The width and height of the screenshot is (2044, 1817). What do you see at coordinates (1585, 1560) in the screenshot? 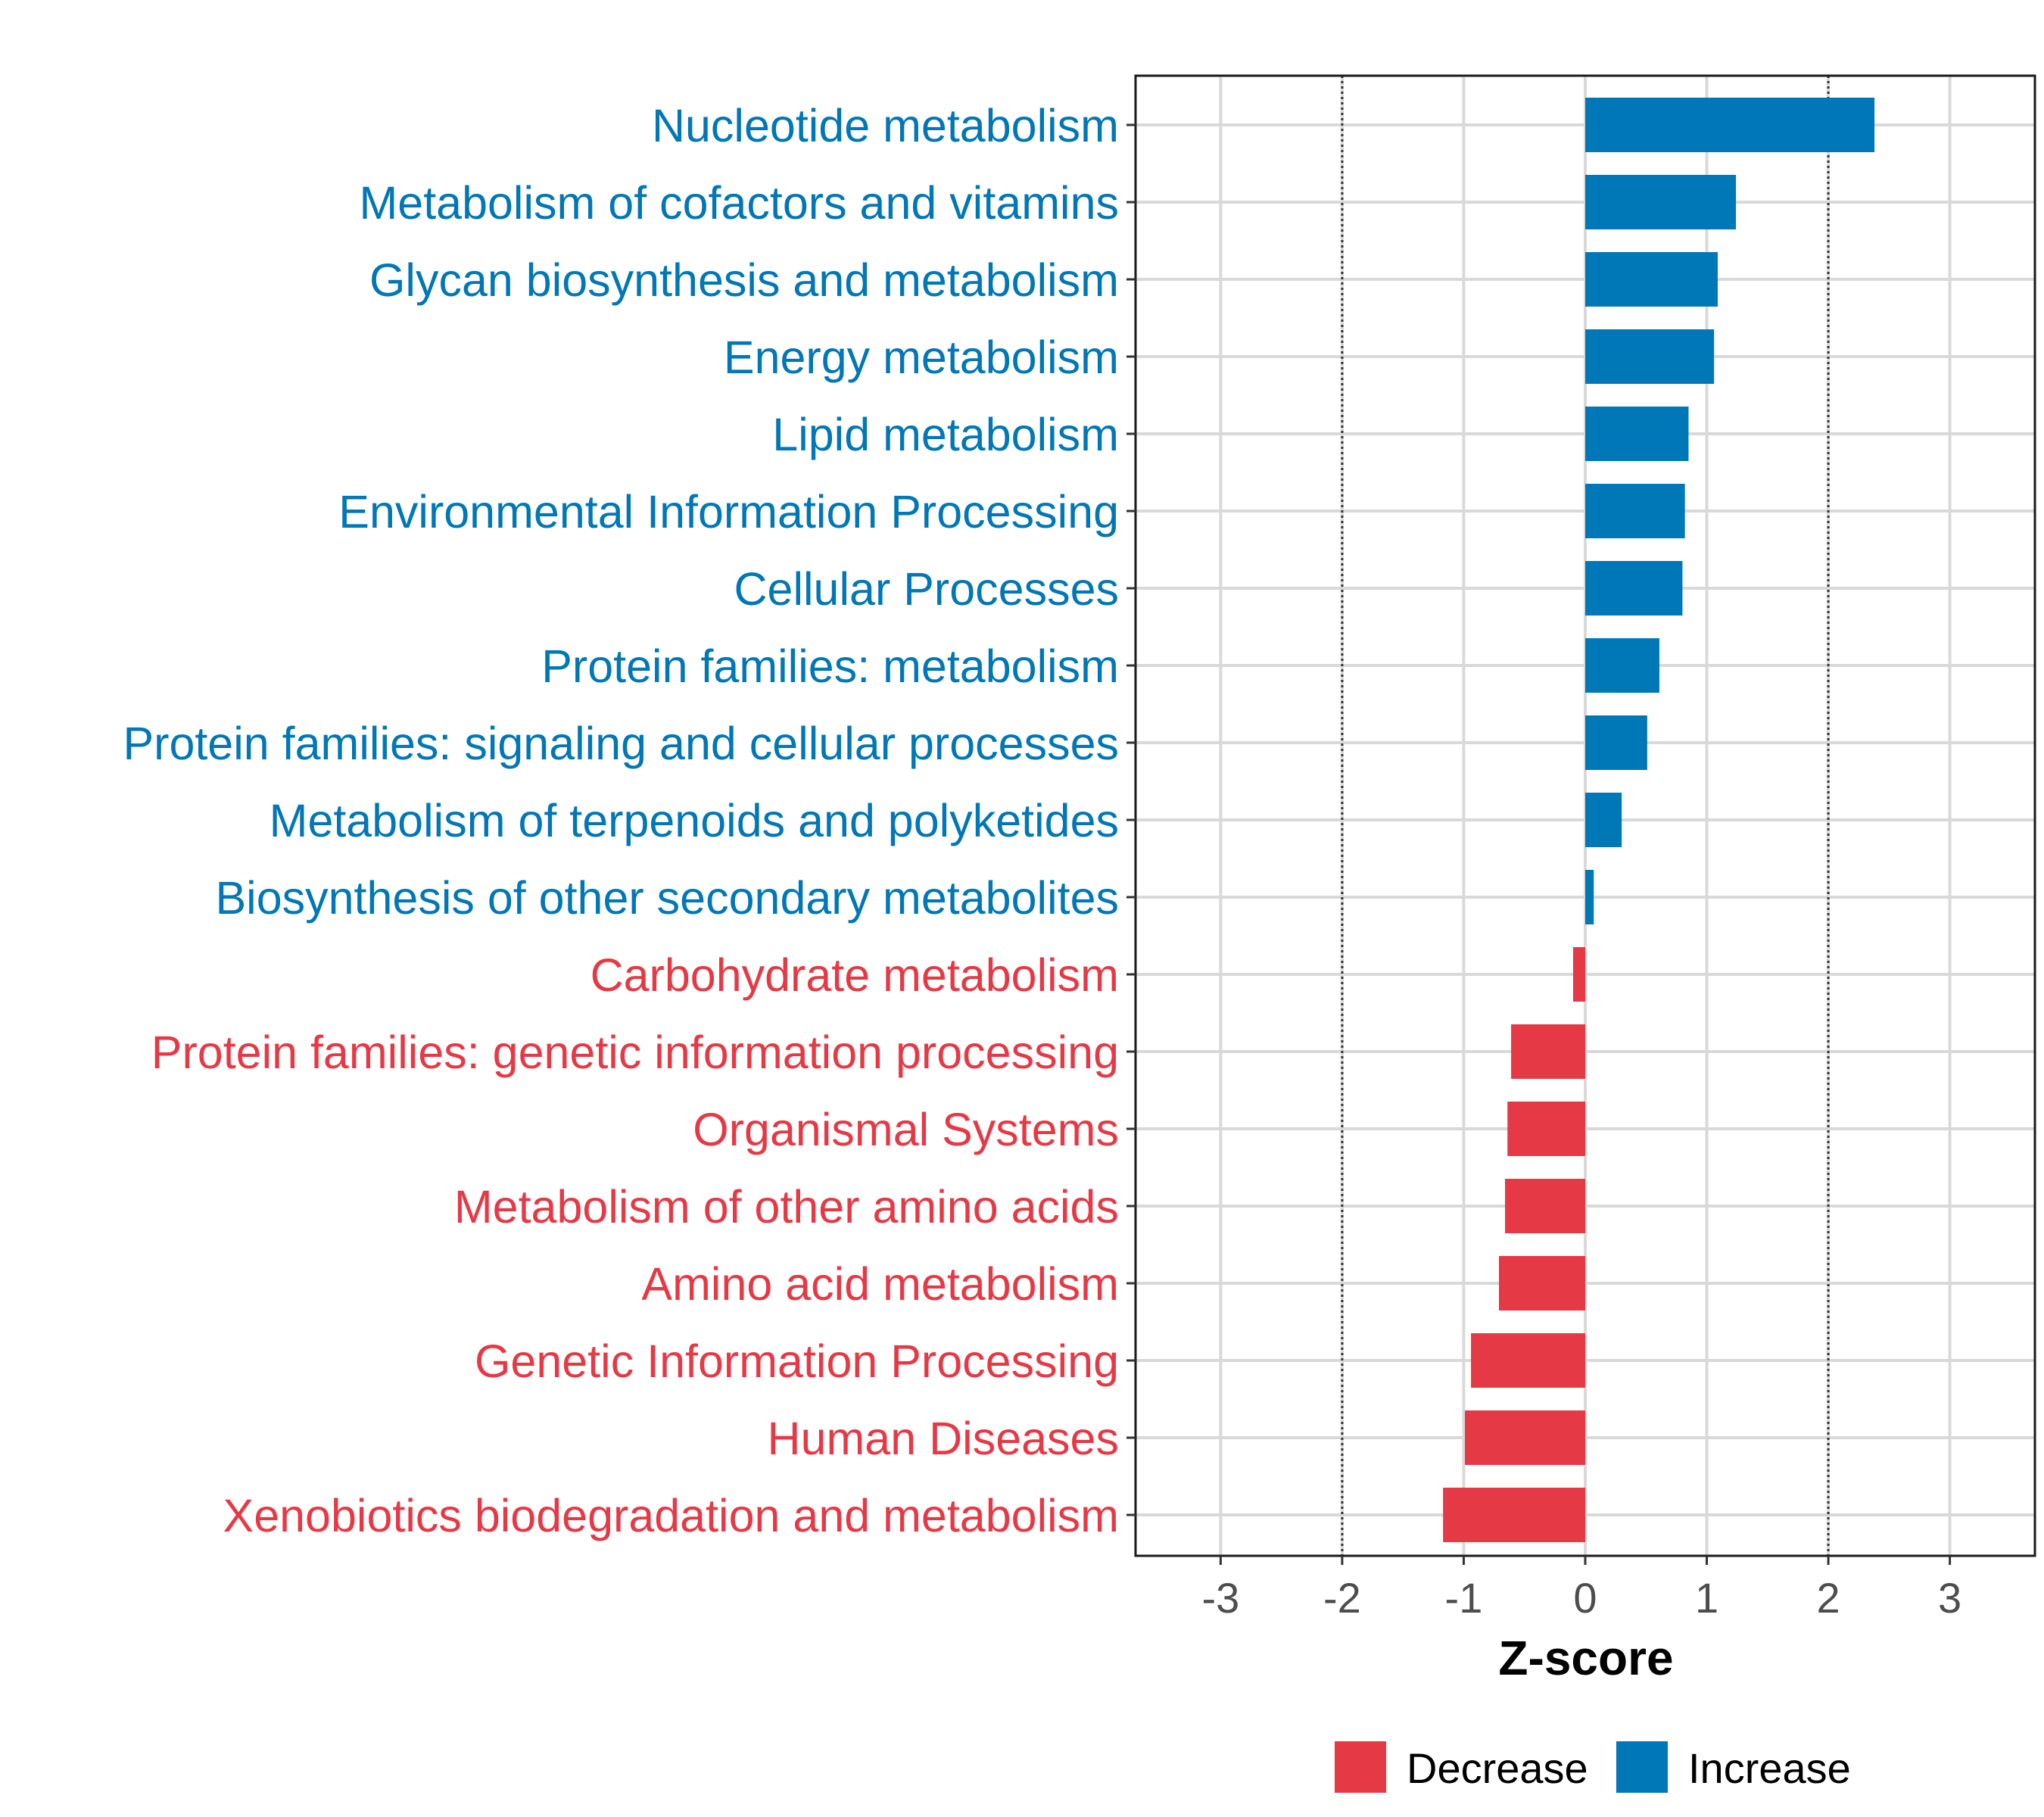
I see `x-axis-ticks` at bounding box center [1585, 1560].